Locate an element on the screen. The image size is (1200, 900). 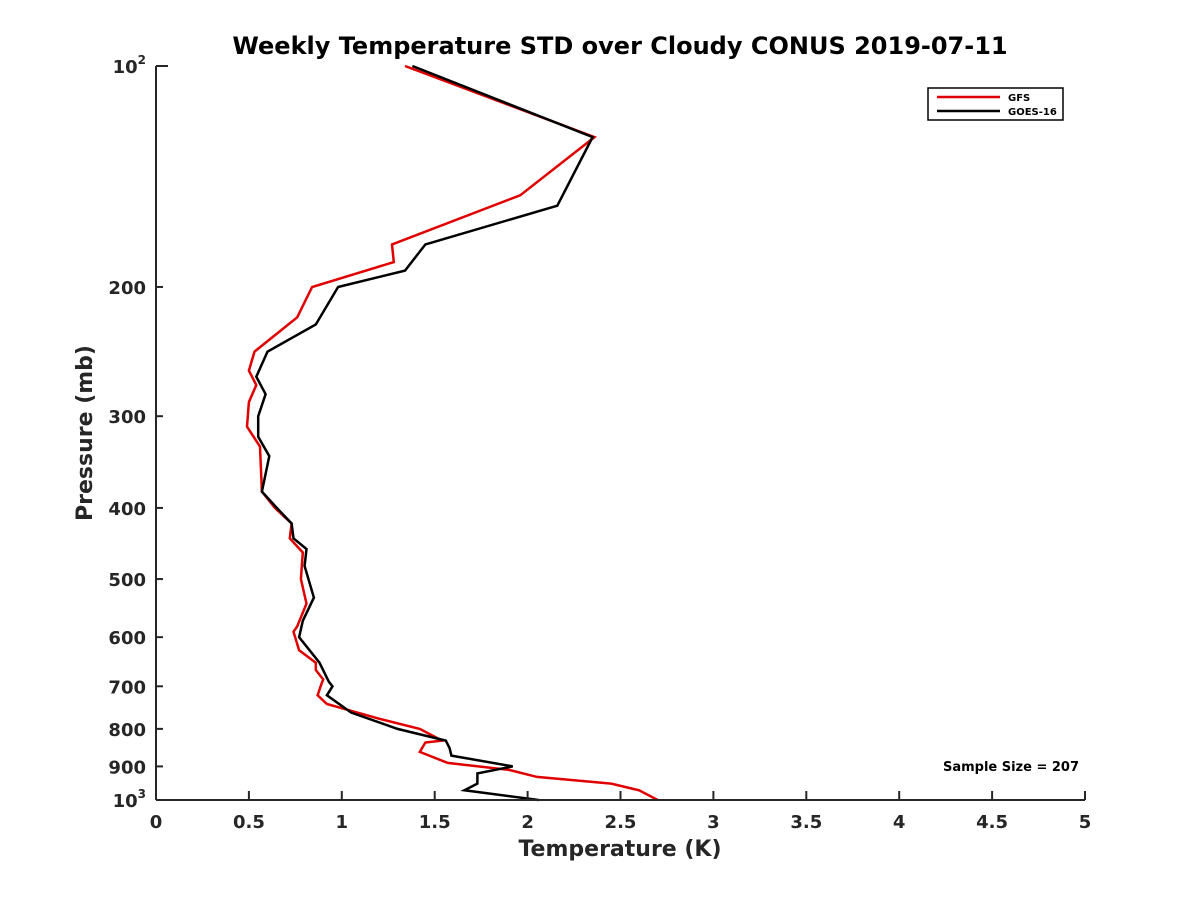
x-tick-label: 3.5 is located at coordinates (806, 822).